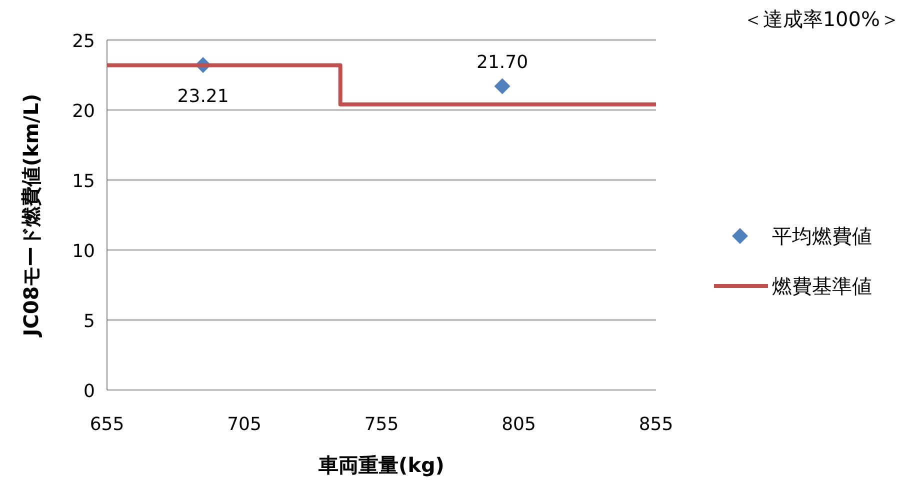 Image resolution: width=906 pixels, height=481 pixels. Describe the element at coordinates (89, 391) in the screenshot. I see `y-tick-label: 0` at that location.